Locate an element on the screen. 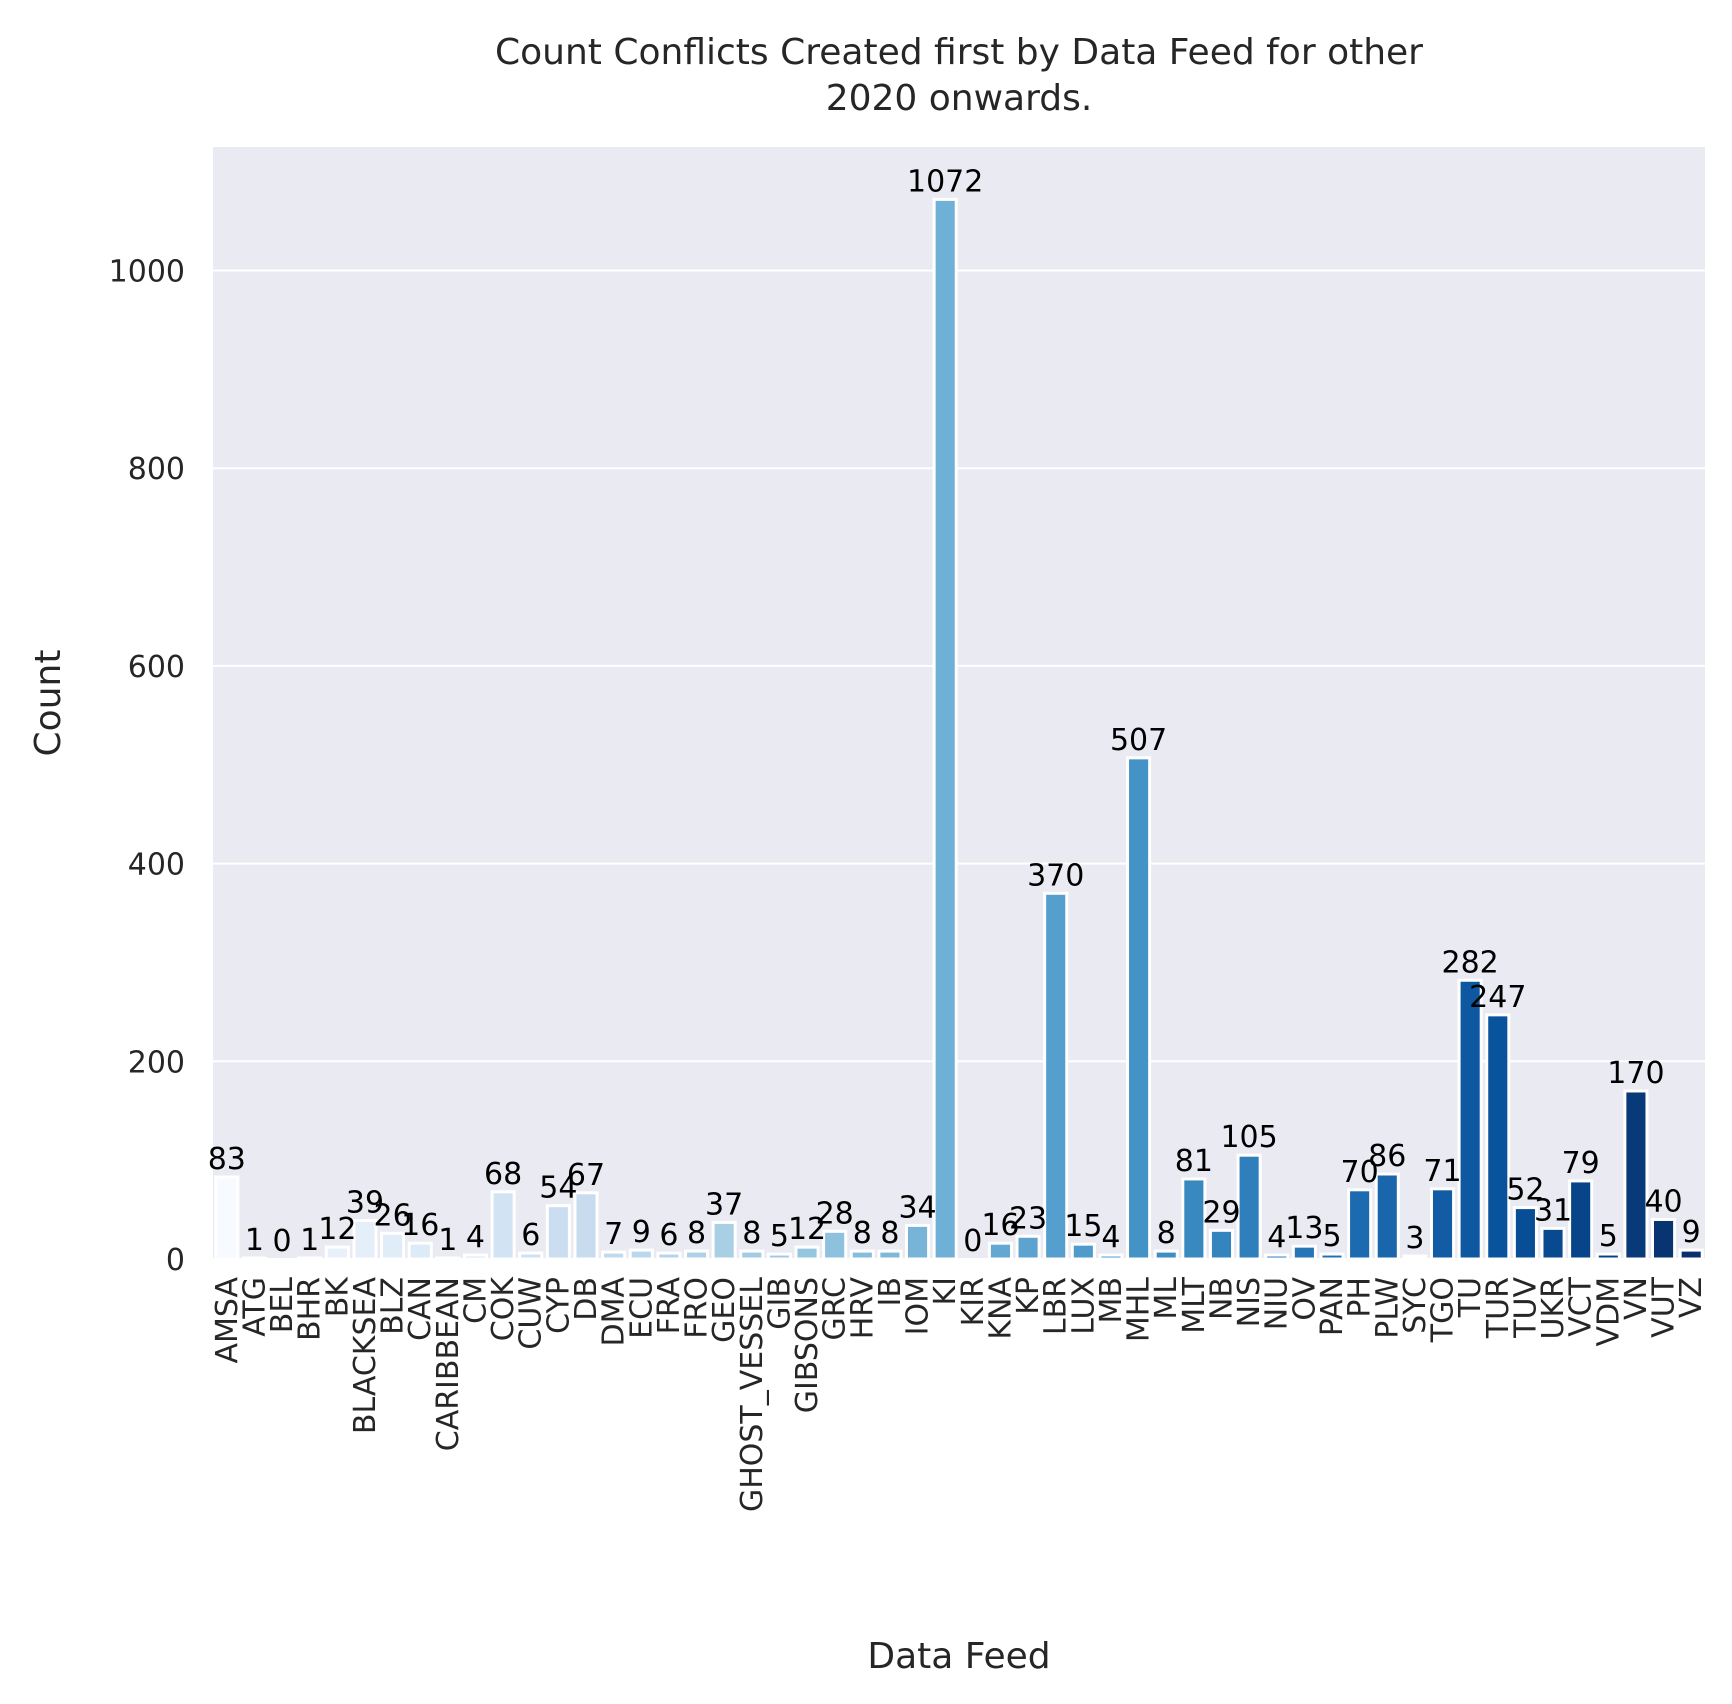 The image size is (1732, 1704). bar-fra is located at coordinates (669, 1256).